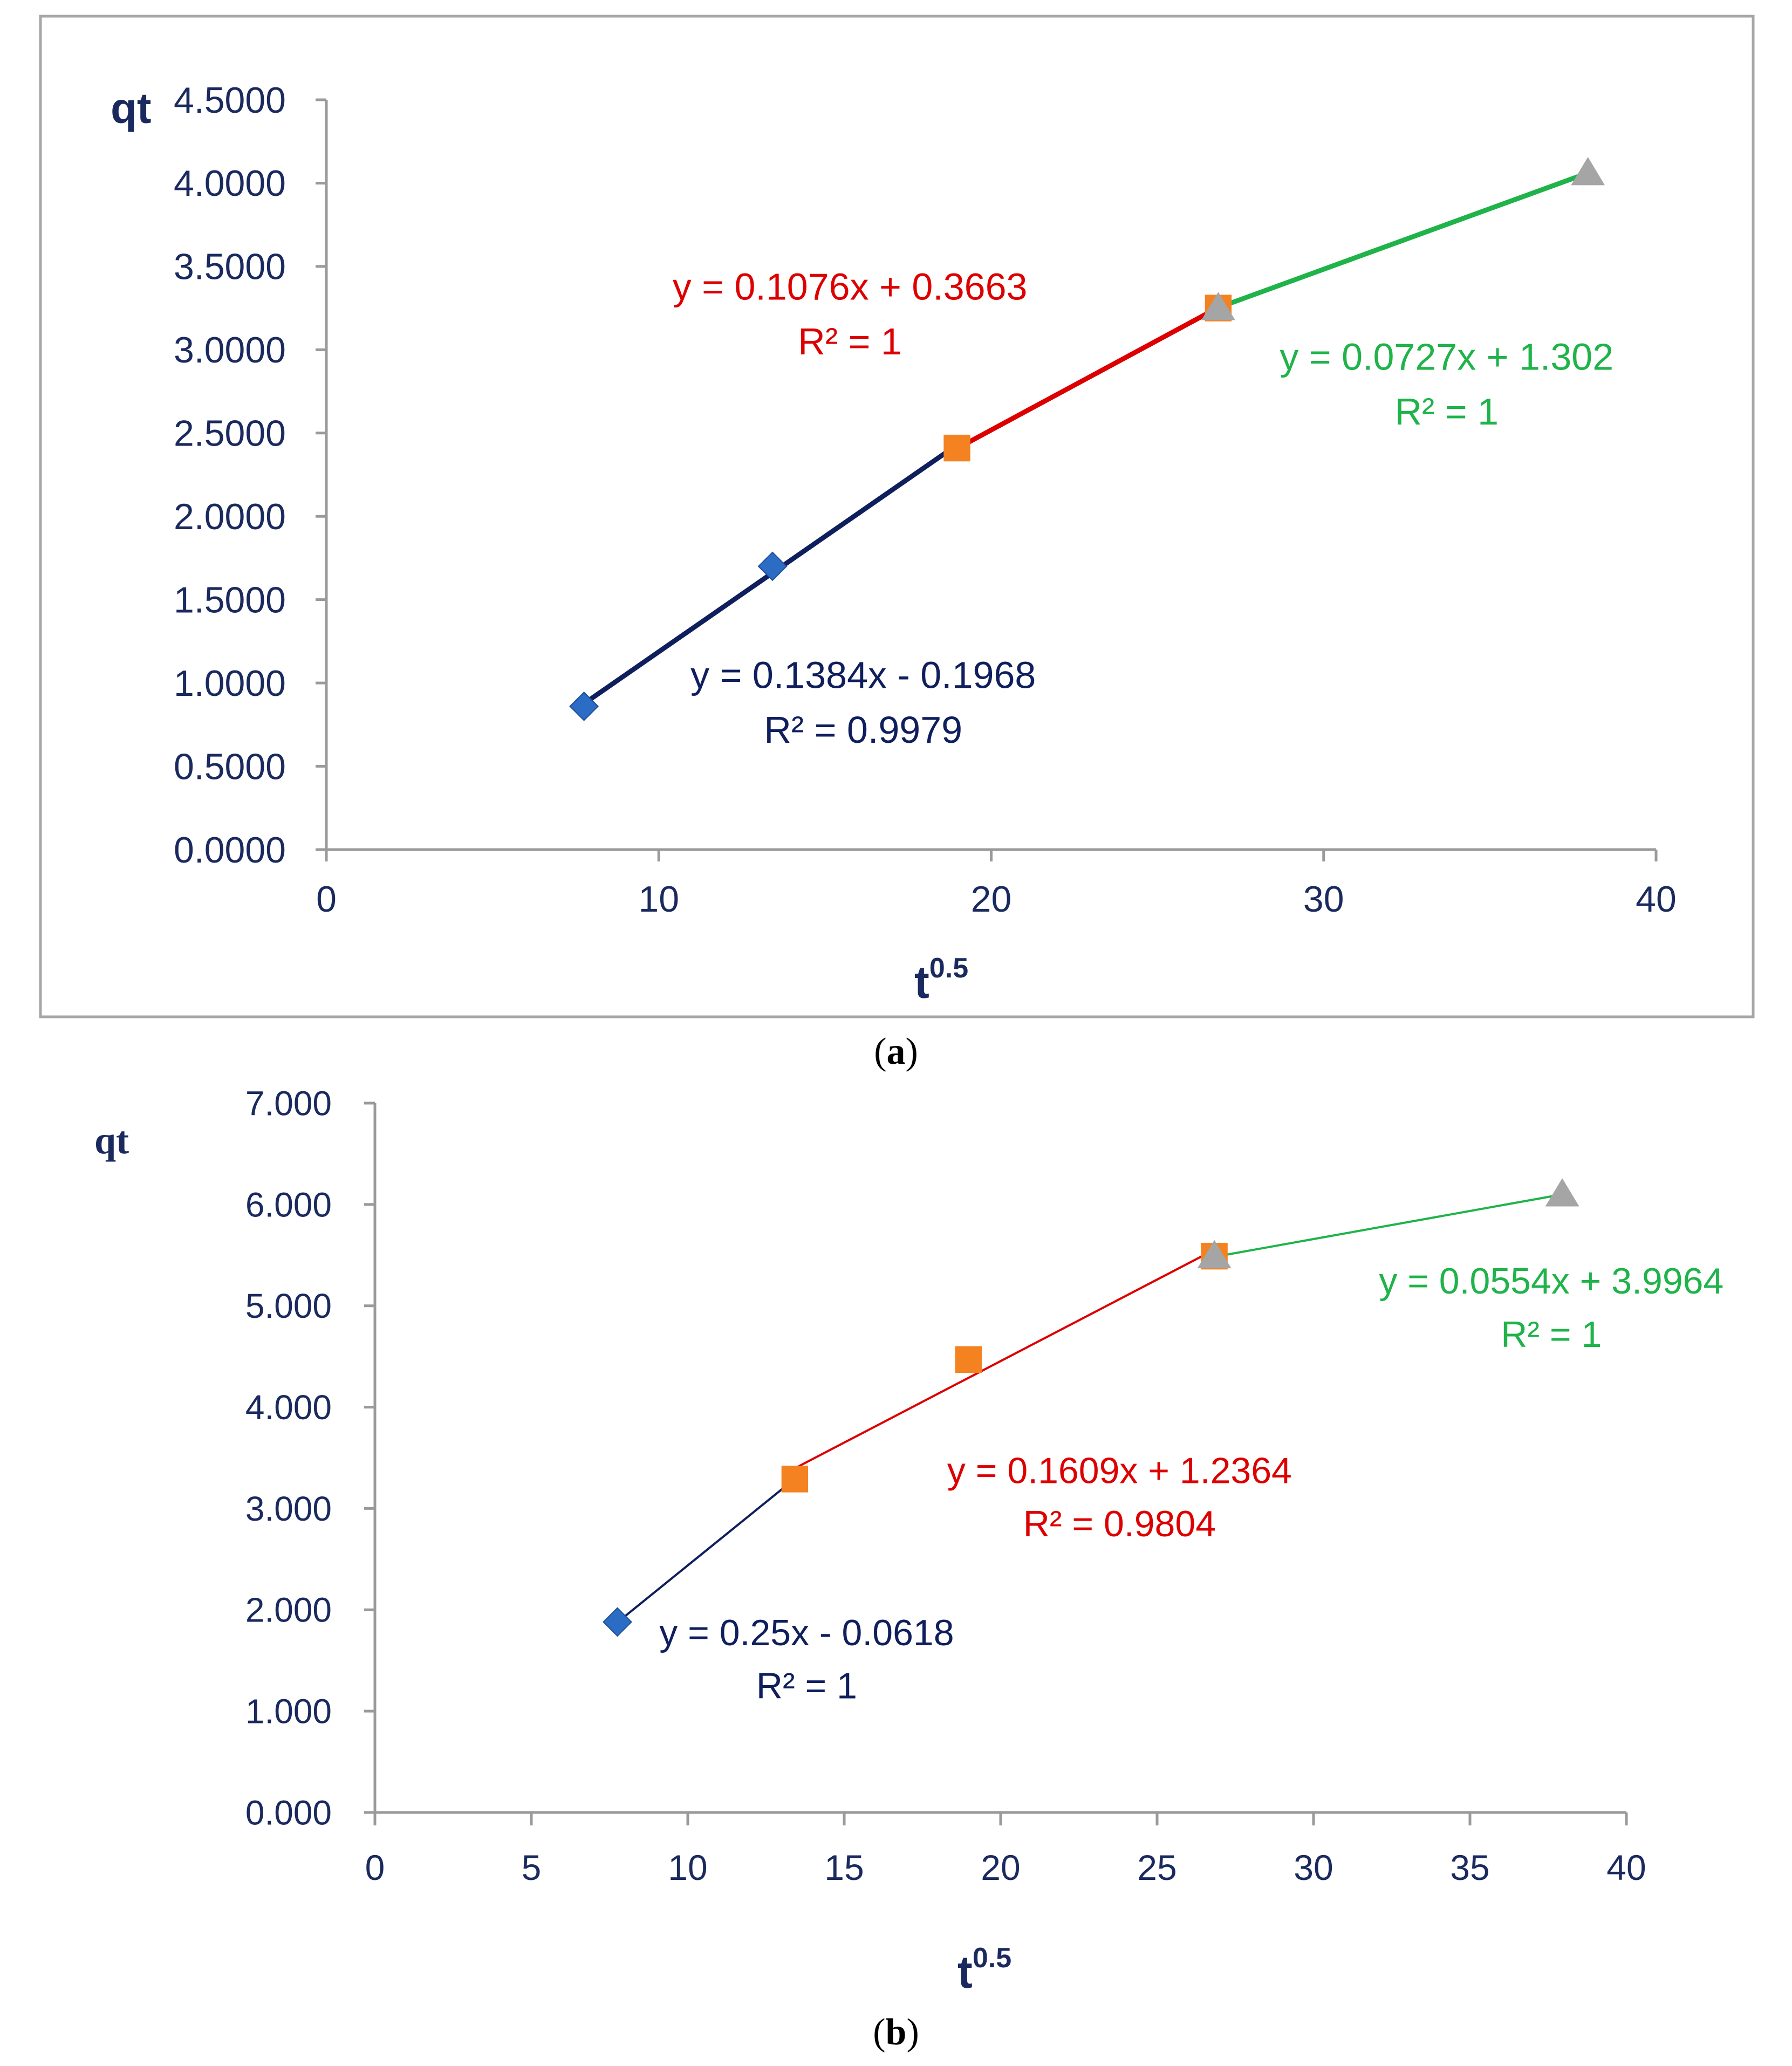  I want to click on regression-equation: y = 0.1076x + 0.3663, so click(850, 287).